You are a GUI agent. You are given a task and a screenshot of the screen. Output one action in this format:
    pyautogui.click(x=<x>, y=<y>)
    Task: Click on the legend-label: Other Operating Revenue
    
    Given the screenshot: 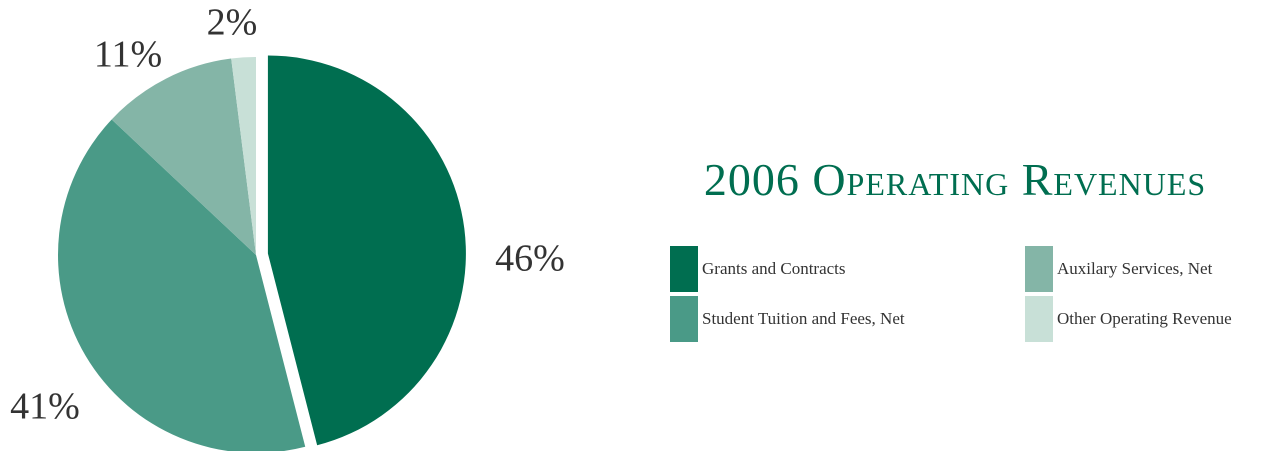 What is the action you would take?
    pyautogui.click(x=1144, y=318)
    